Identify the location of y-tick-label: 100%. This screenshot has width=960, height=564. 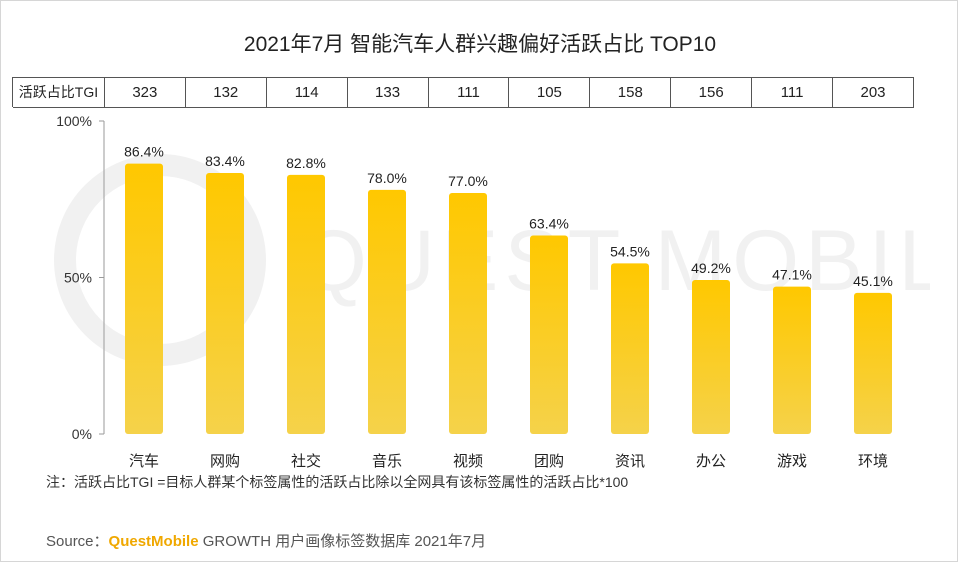
(74, 121).